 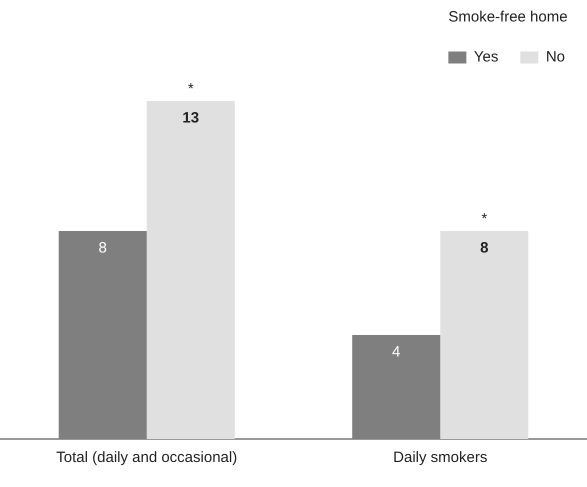 What do you see at coordinates (486, 57) in the screenshot?
I see `legend-label: Yes` at bounding box center [486, 57].